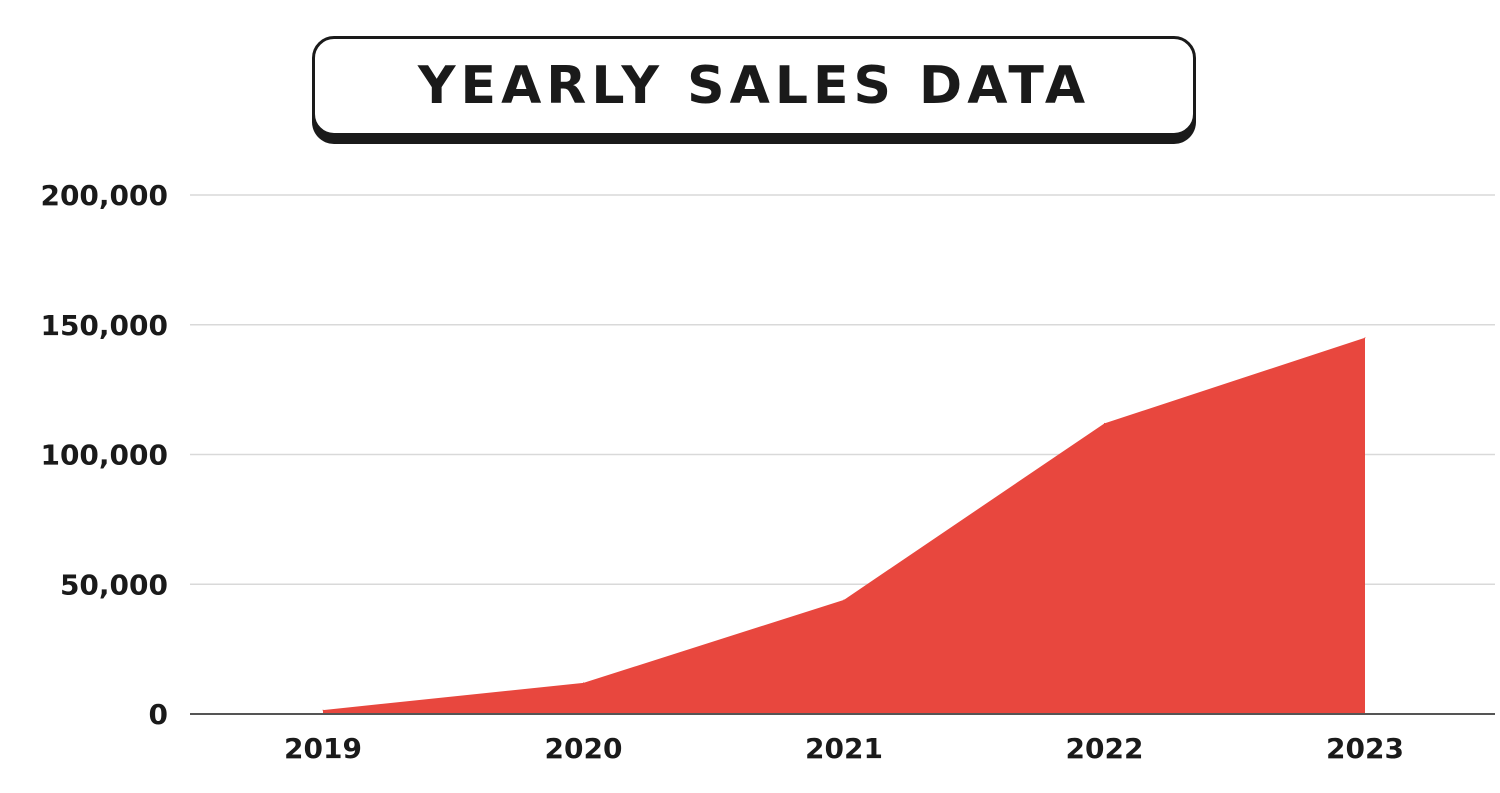 The image size is (1500, 793). I want to click on x-tick-label: 2021, so click(844, 748).